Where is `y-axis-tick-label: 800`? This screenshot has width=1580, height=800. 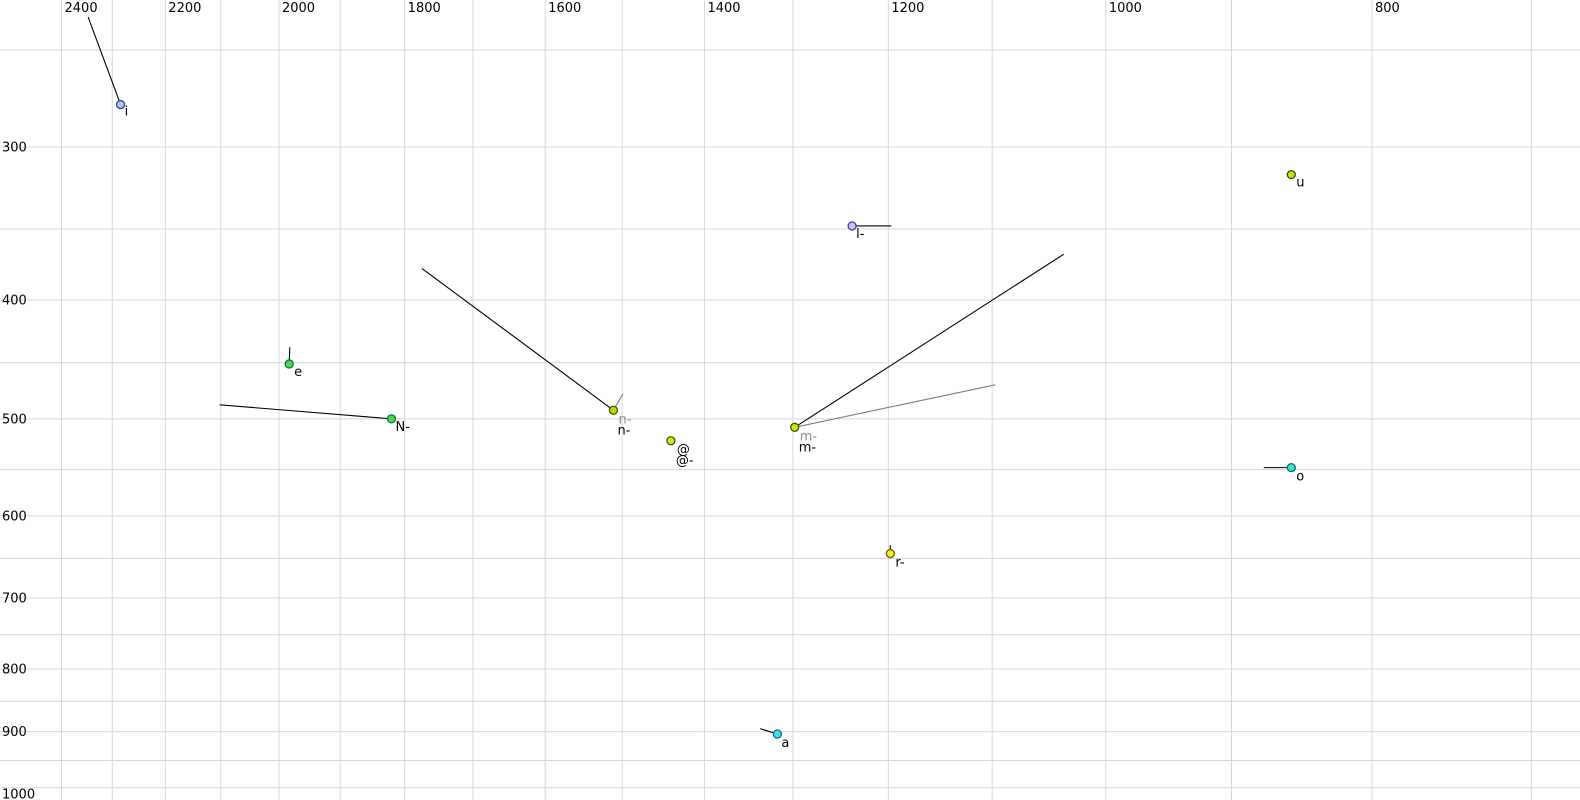
y-axis-tick-label: 800 is located at coordinates (14, 669).